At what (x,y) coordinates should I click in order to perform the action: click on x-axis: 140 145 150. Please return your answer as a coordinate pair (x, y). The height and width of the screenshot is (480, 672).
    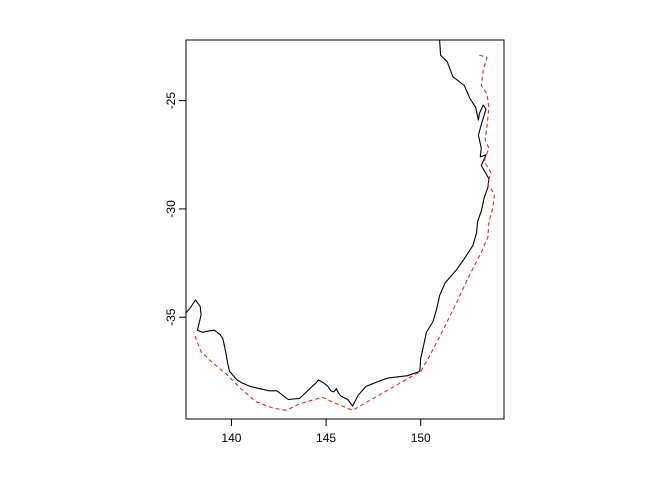
    Looking at the image, I should click on (326, 431).